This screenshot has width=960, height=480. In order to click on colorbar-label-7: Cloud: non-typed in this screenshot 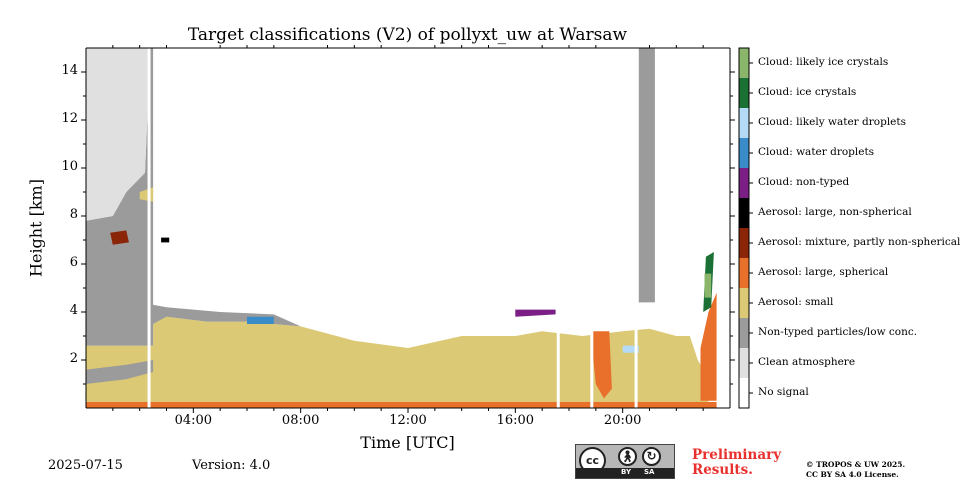, I will do `click(804, 182)`.